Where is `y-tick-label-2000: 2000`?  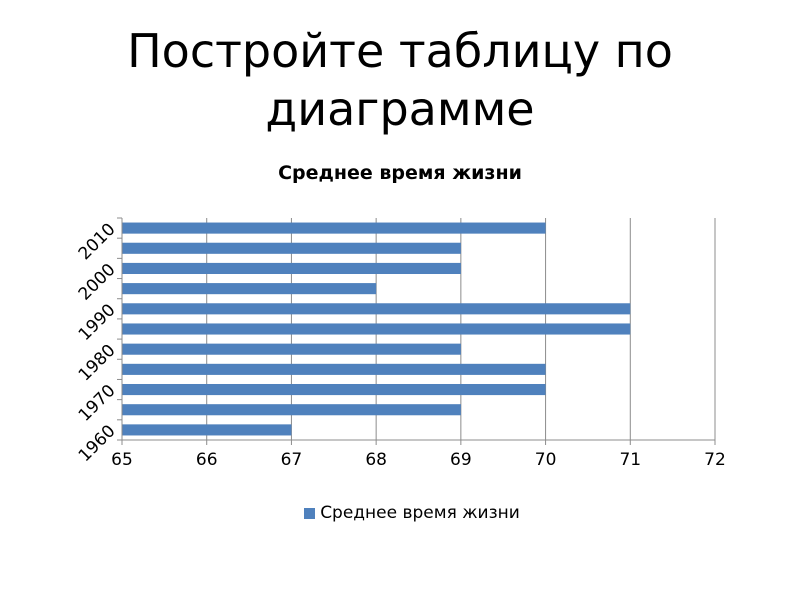
y-tick-label-2000: 2000 is located at coordinates (97, 282).